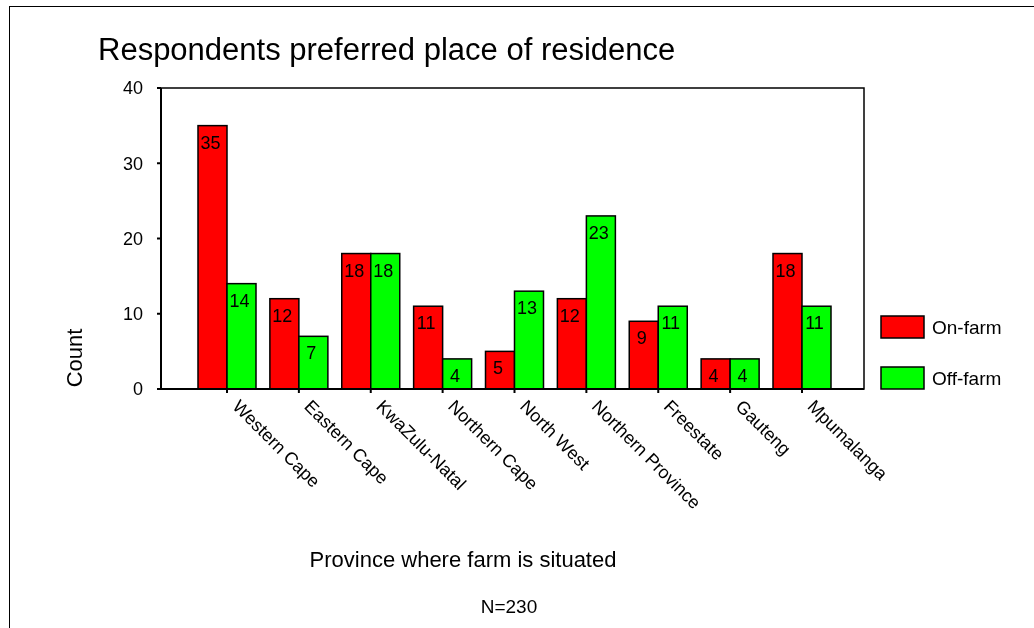  What do you see at coordinates (132, 314) in the screenshot?
I see `y-tick-label: 10` at bounding box center [132, 314].